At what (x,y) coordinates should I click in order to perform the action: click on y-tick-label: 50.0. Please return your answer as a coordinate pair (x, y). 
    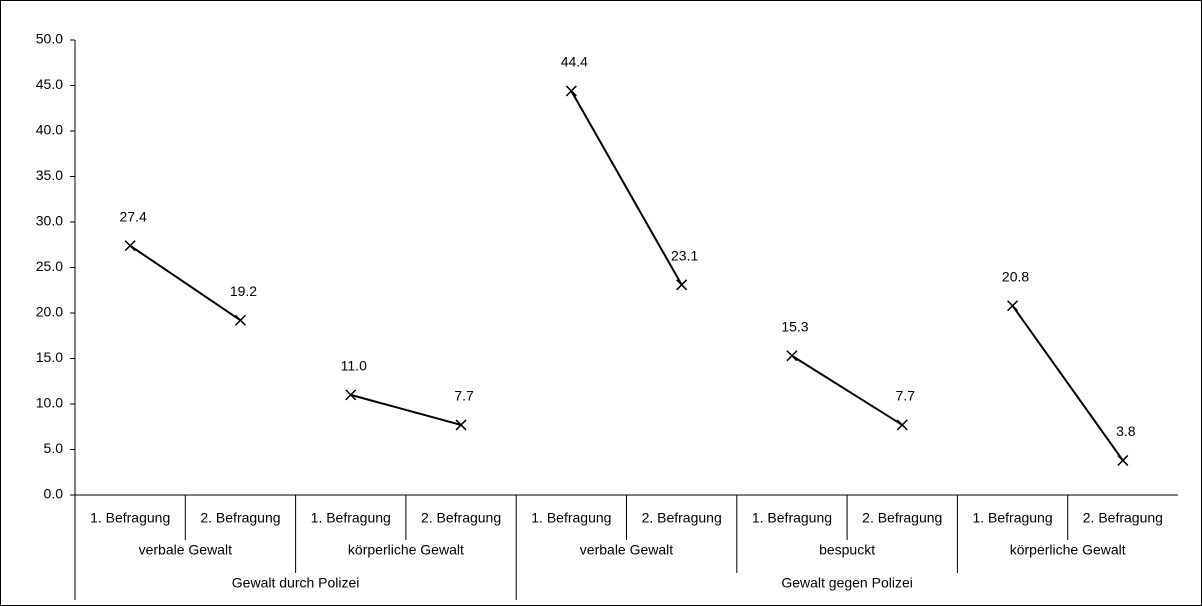
    Looking at the image, I should click on (49, 39).